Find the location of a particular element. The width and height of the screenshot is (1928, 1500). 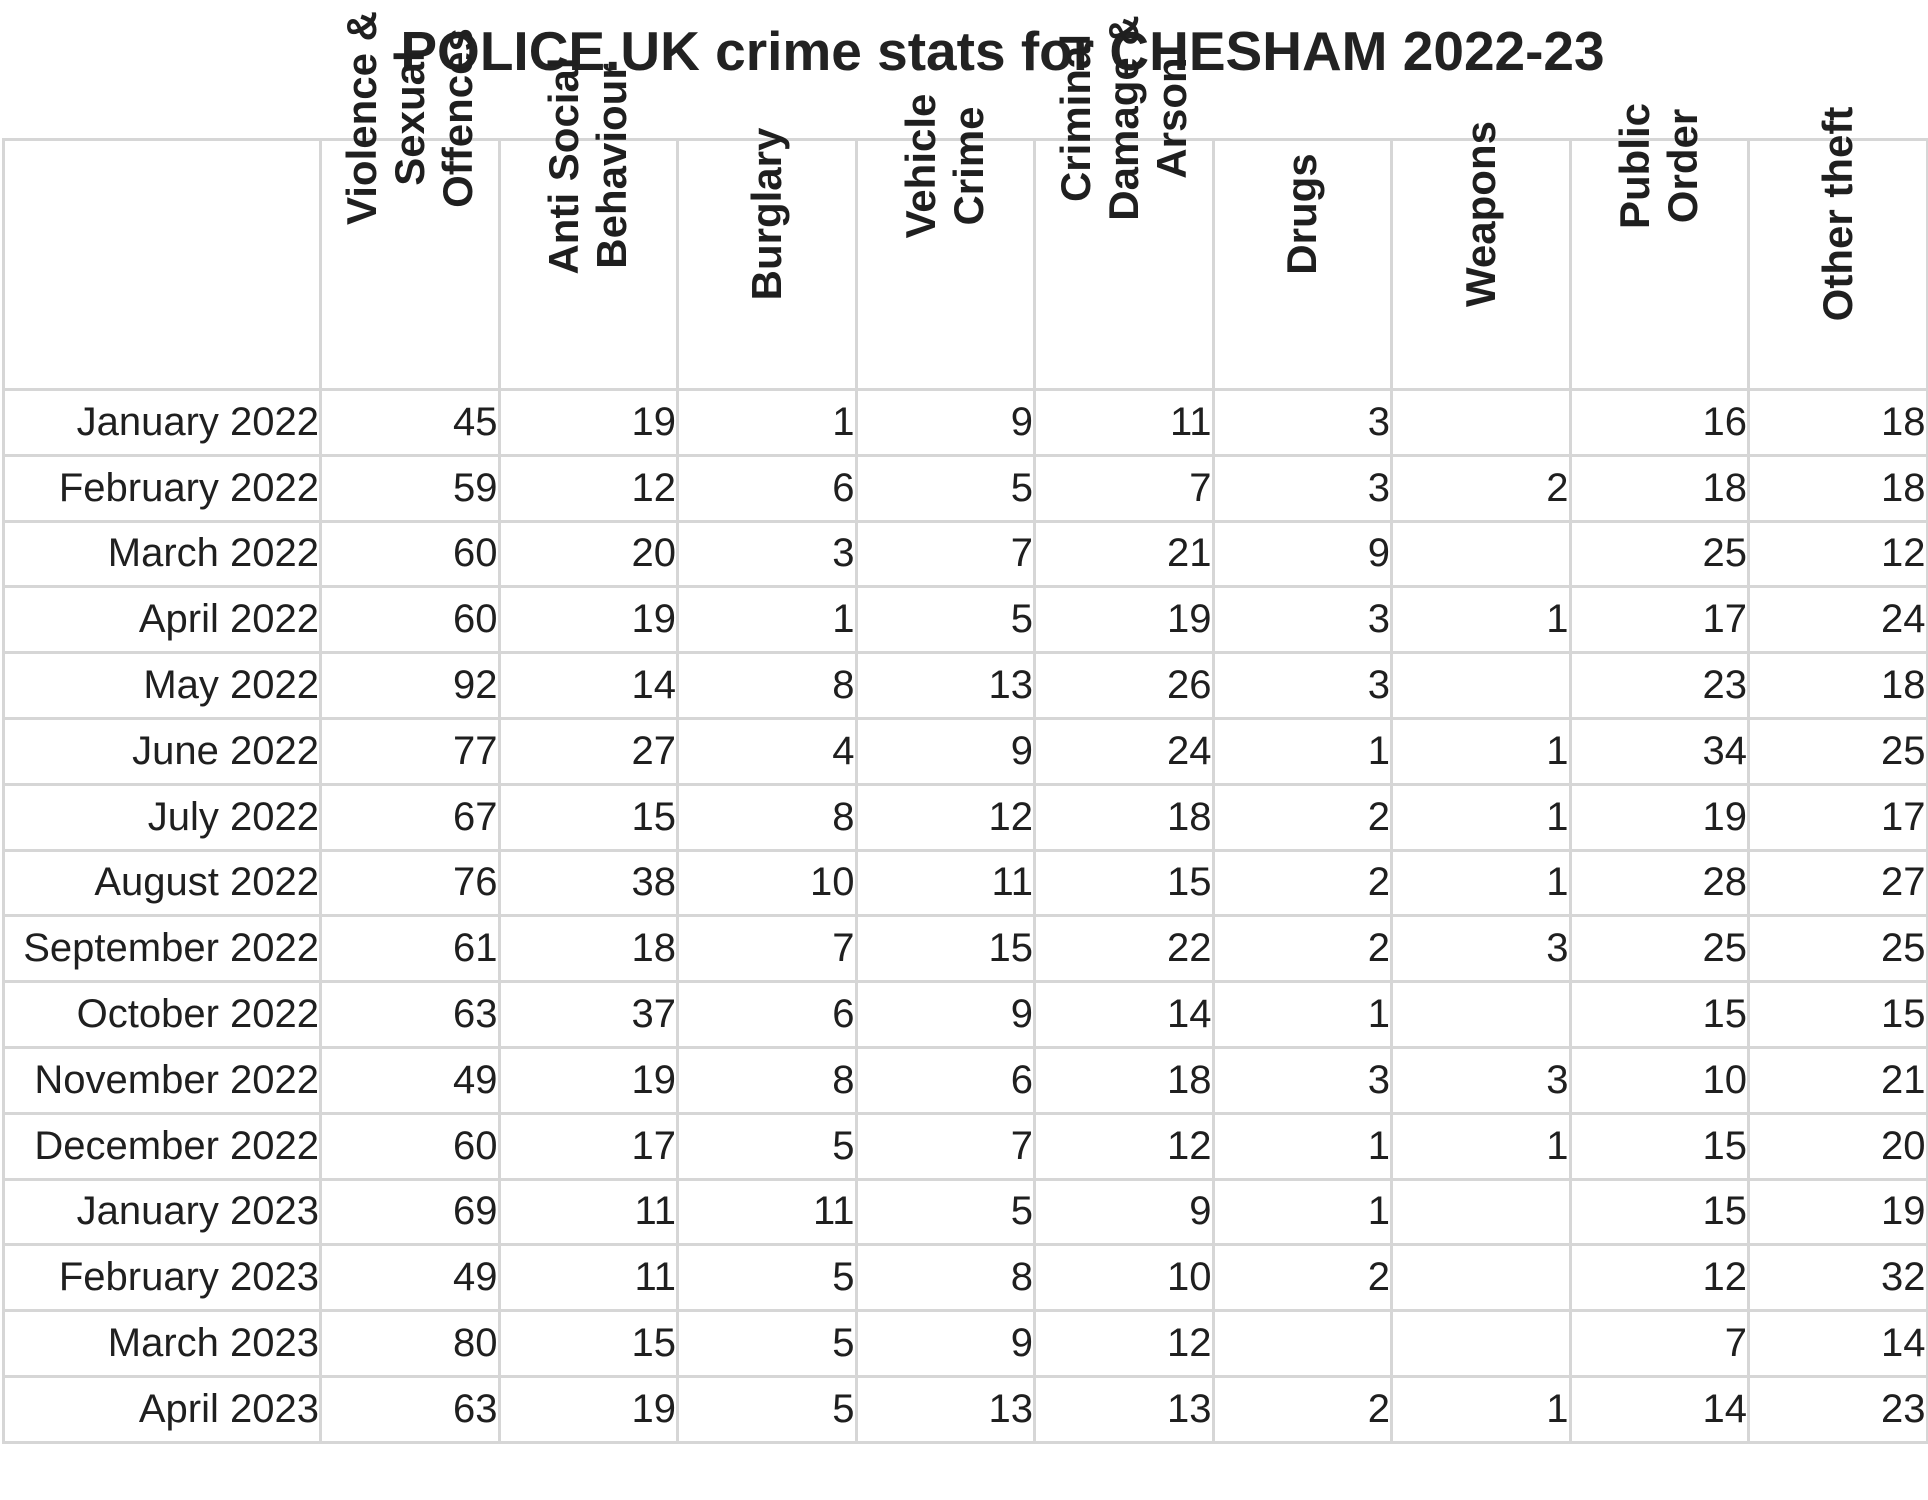

table-cell: 49 is located at coordinates (410, 1278).